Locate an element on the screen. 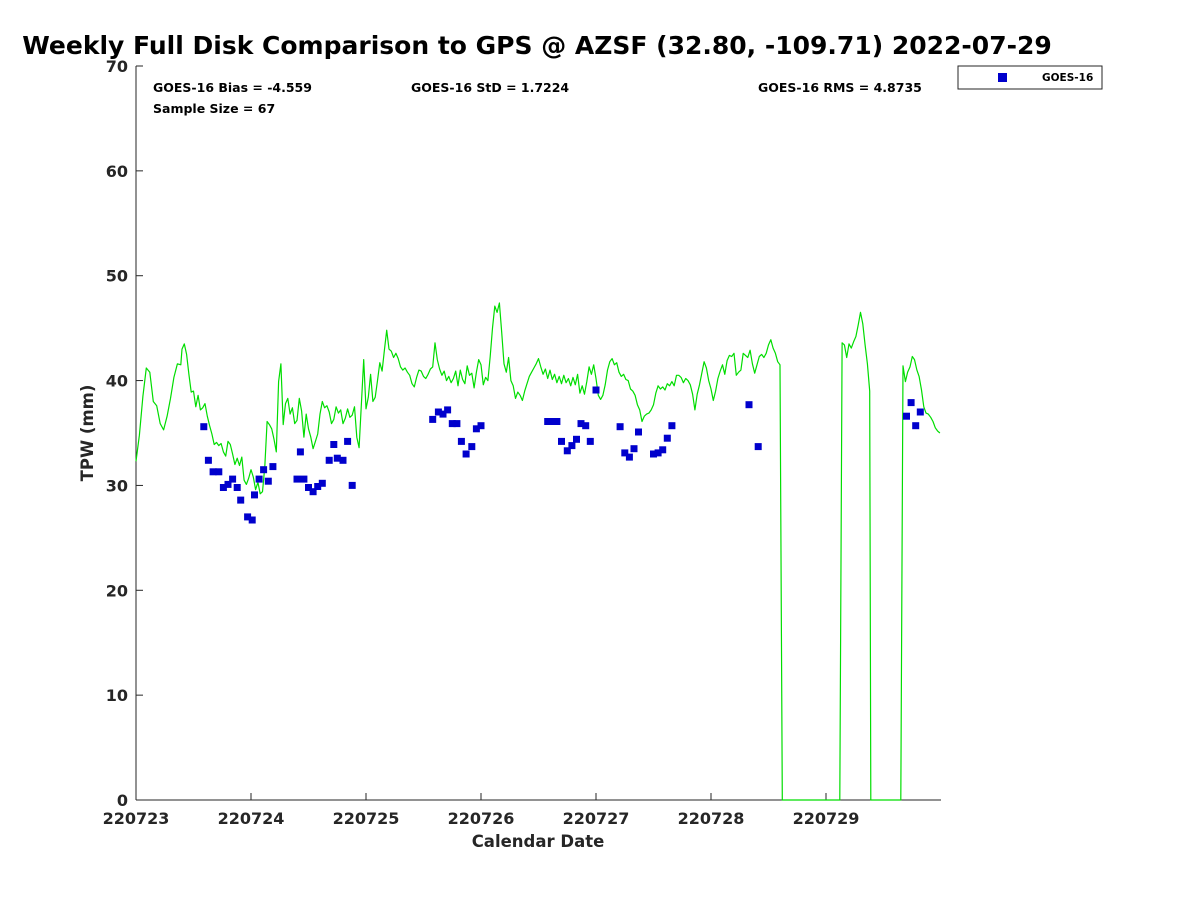 Image resolution: width=1200 pixels, height=900 pixels. stat-bias: GOES-16 Bias = -4.559 is located at coordinates (232, 87).